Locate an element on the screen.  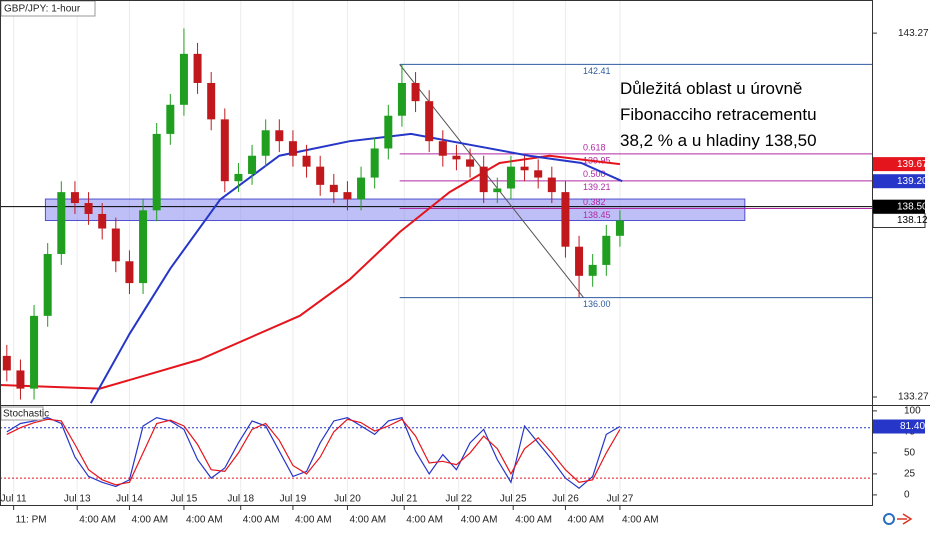
x-tick-label: Jul 26 is located at coordinates (565, 499).